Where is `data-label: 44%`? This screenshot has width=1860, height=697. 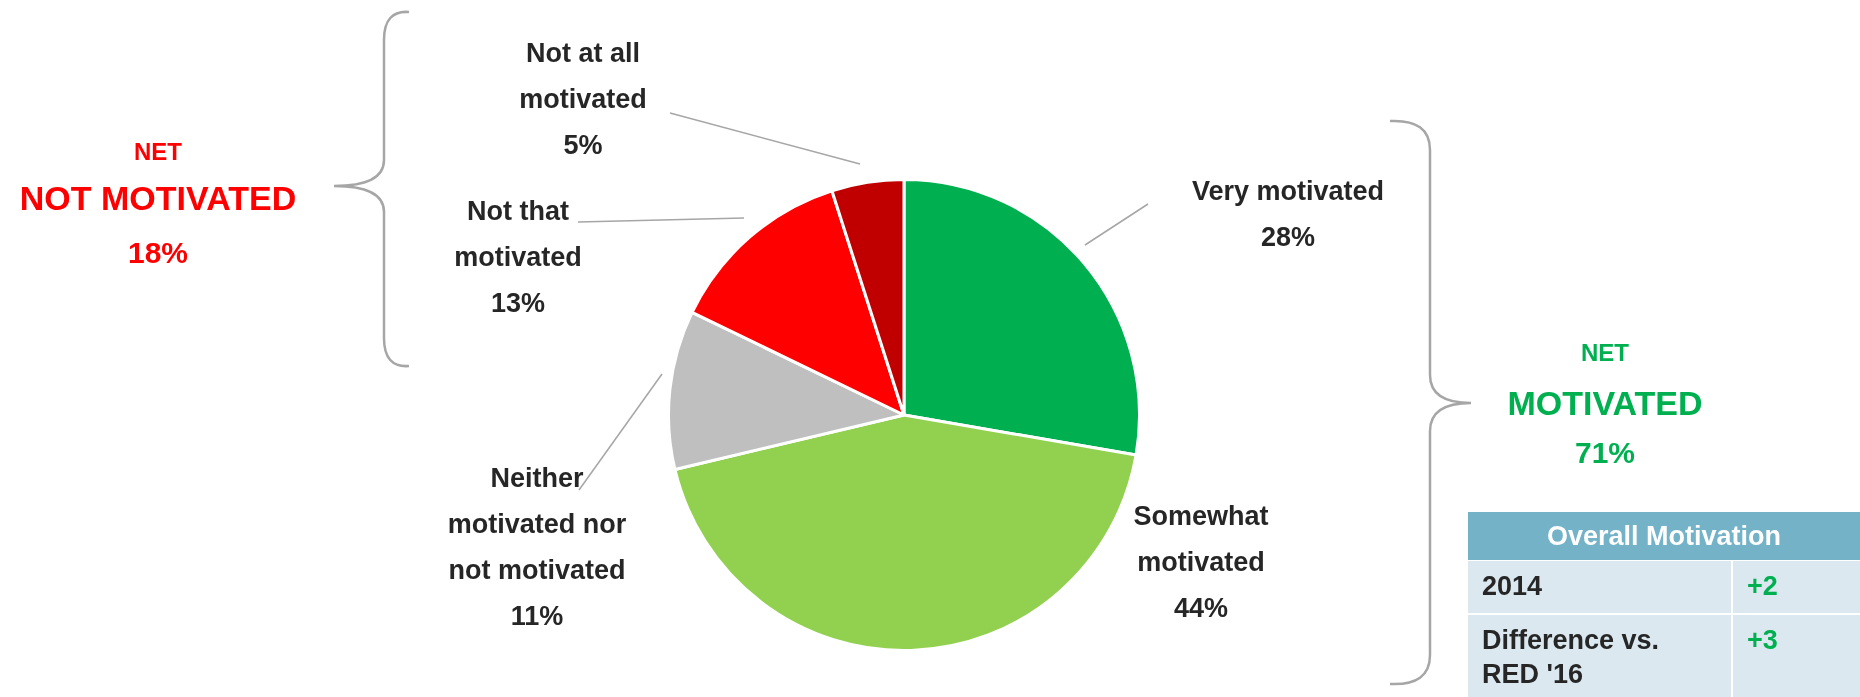
data-label: 44% is located at coordinates (1201, 608).